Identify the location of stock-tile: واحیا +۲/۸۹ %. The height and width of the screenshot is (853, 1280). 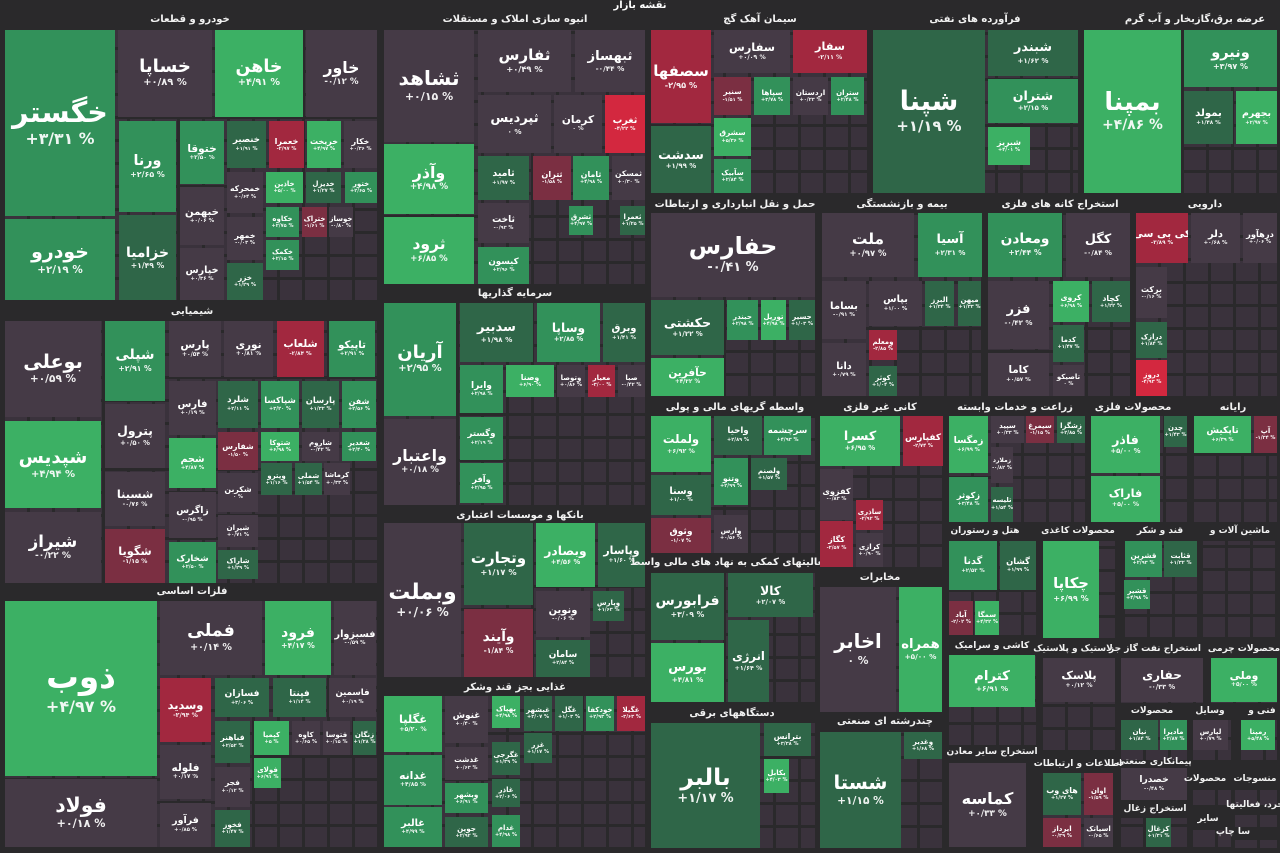
(738, 435).